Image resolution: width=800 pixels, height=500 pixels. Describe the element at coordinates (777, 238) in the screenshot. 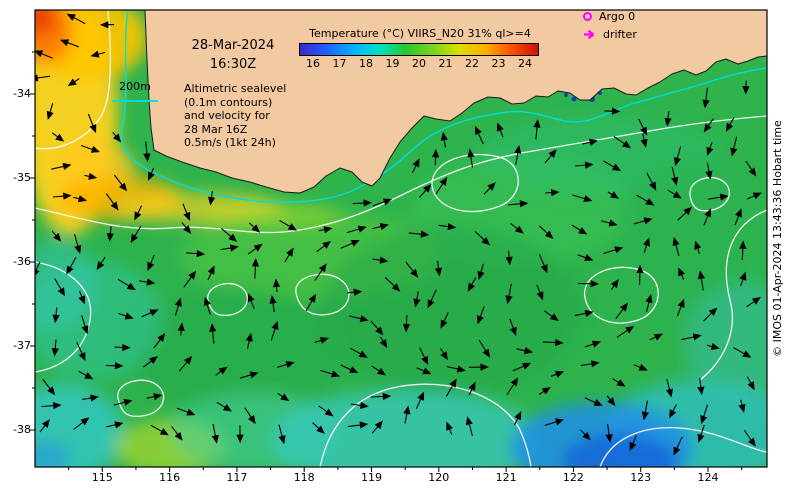

I see `credit-text: © IMOS 01-Apr-2024 13:43:36 Hobart time` at that location.